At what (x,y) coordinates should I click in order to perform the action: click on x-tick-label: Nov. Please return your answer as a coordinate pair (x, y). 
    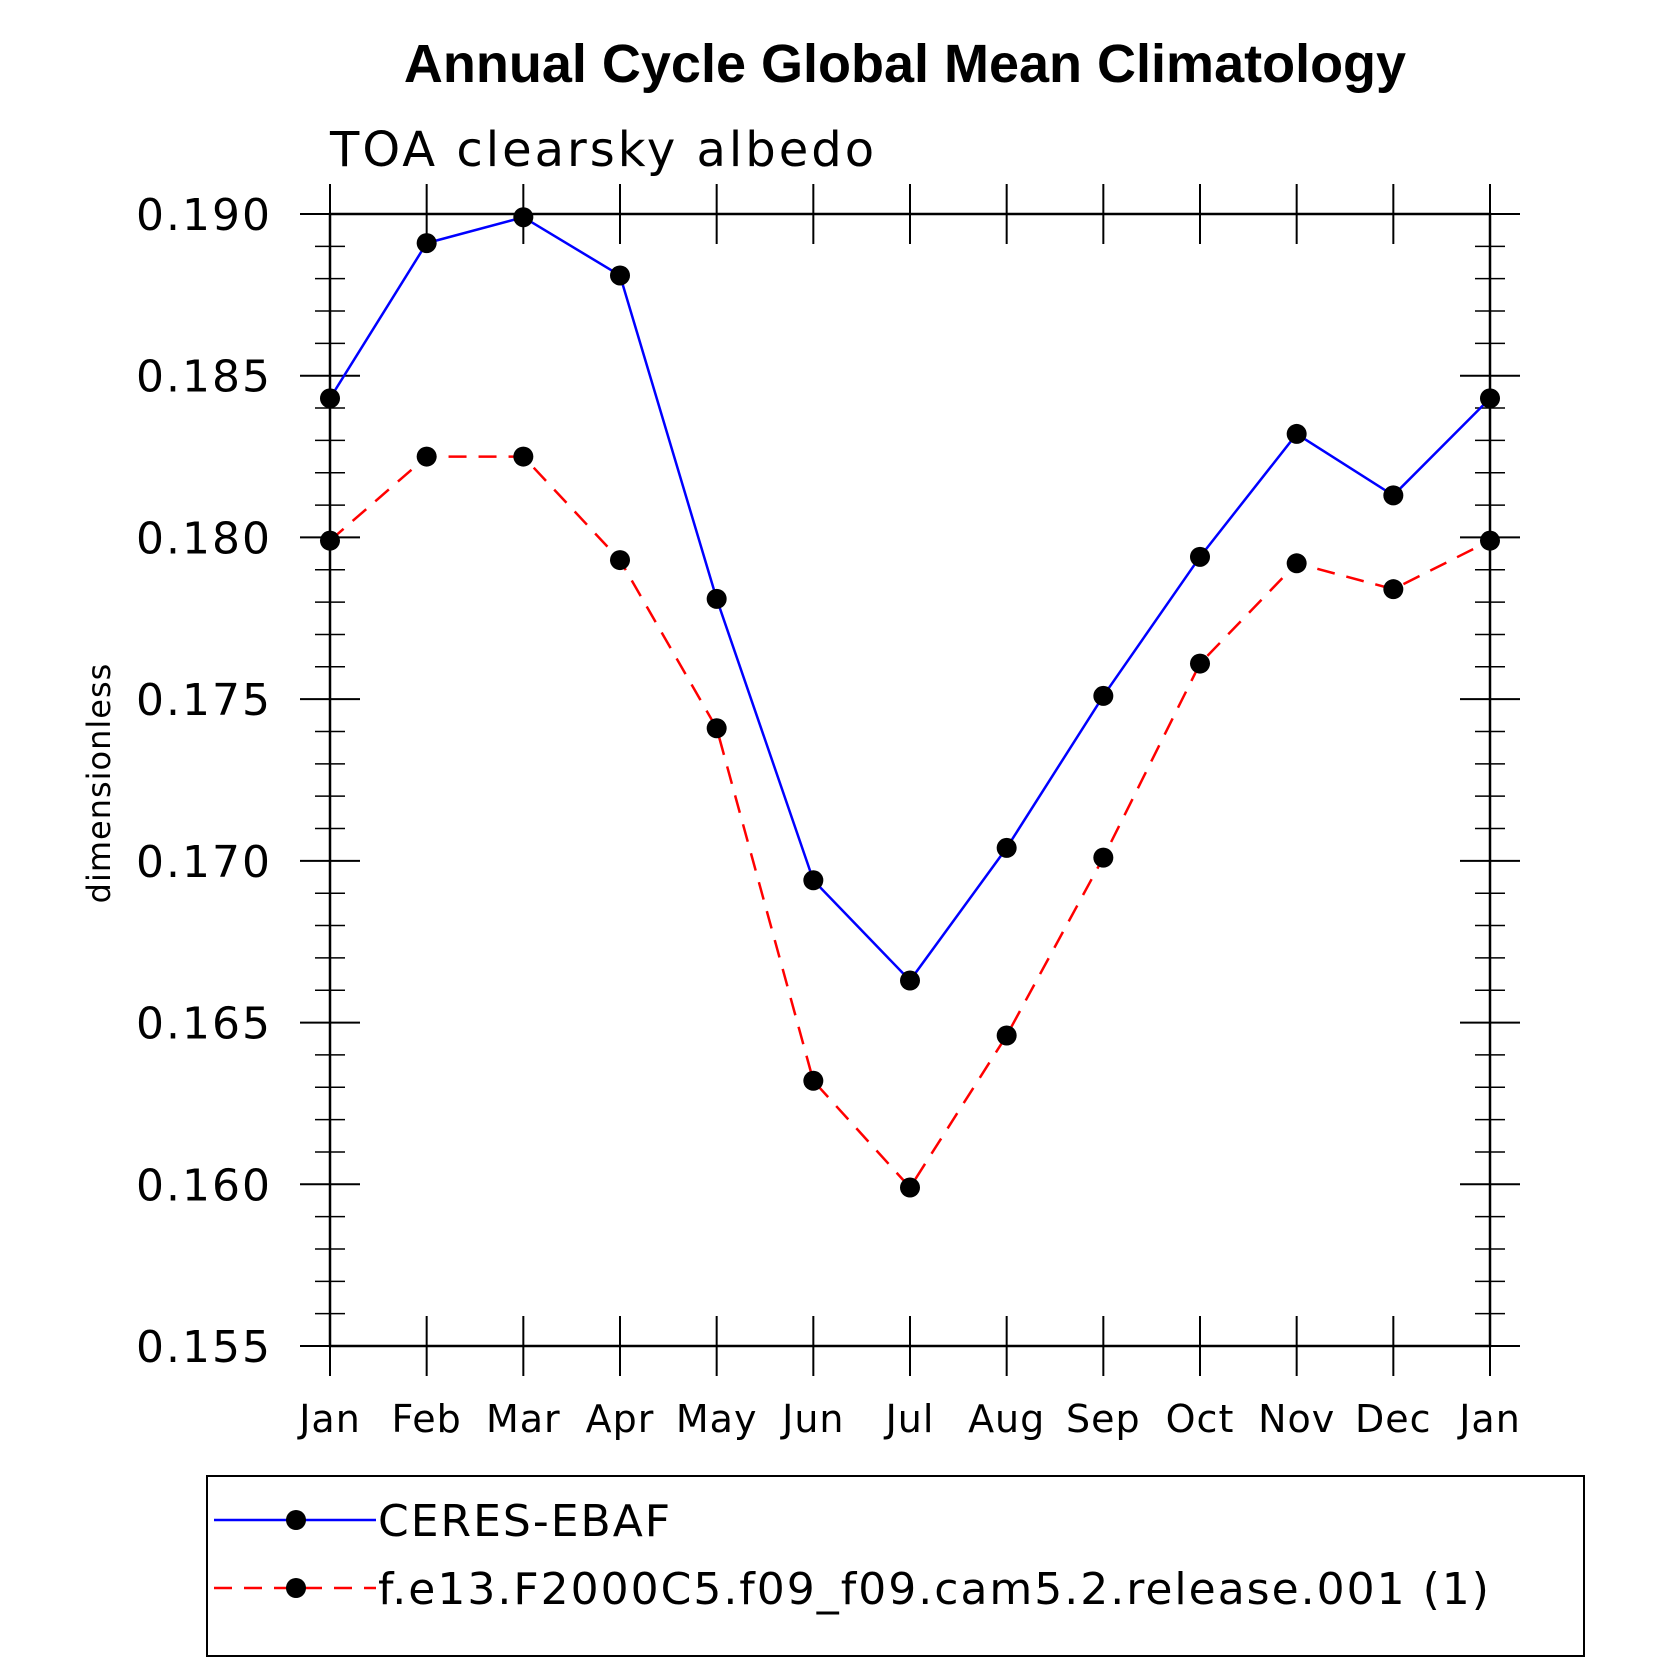
    Looking at the image, I should click on (1296, 1419).